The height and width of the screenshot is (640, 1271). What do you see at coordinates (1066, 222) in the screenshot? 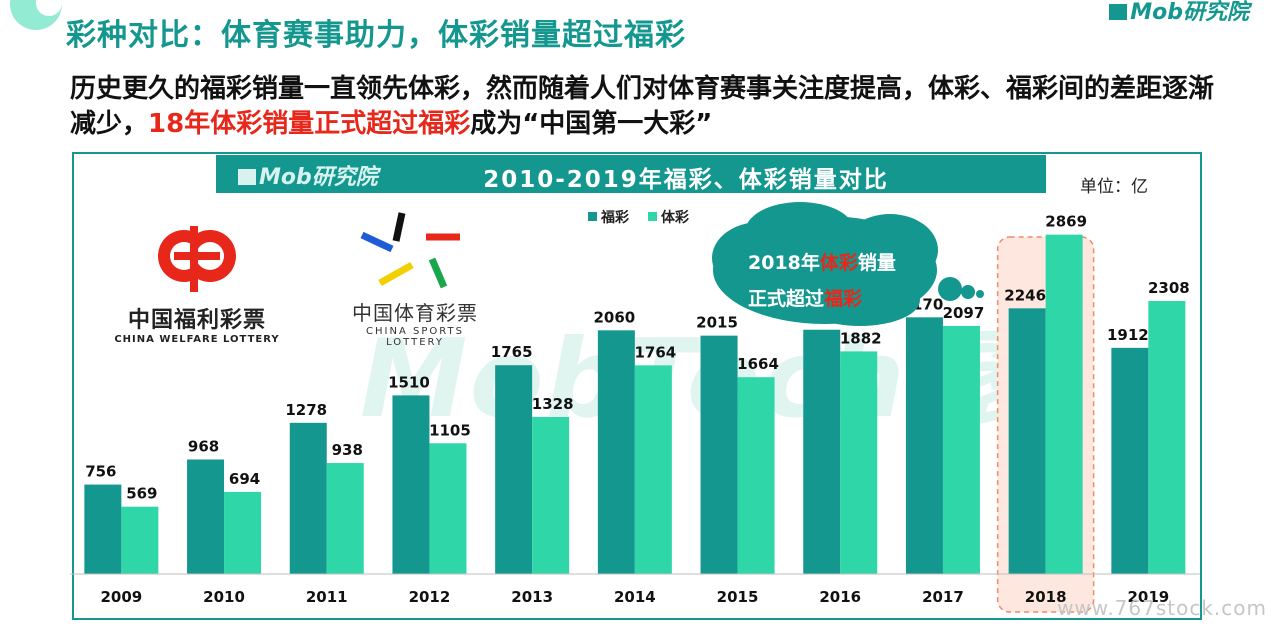
I see `data-label-sports-2018: 2869` at bounding box center [1066, 222].